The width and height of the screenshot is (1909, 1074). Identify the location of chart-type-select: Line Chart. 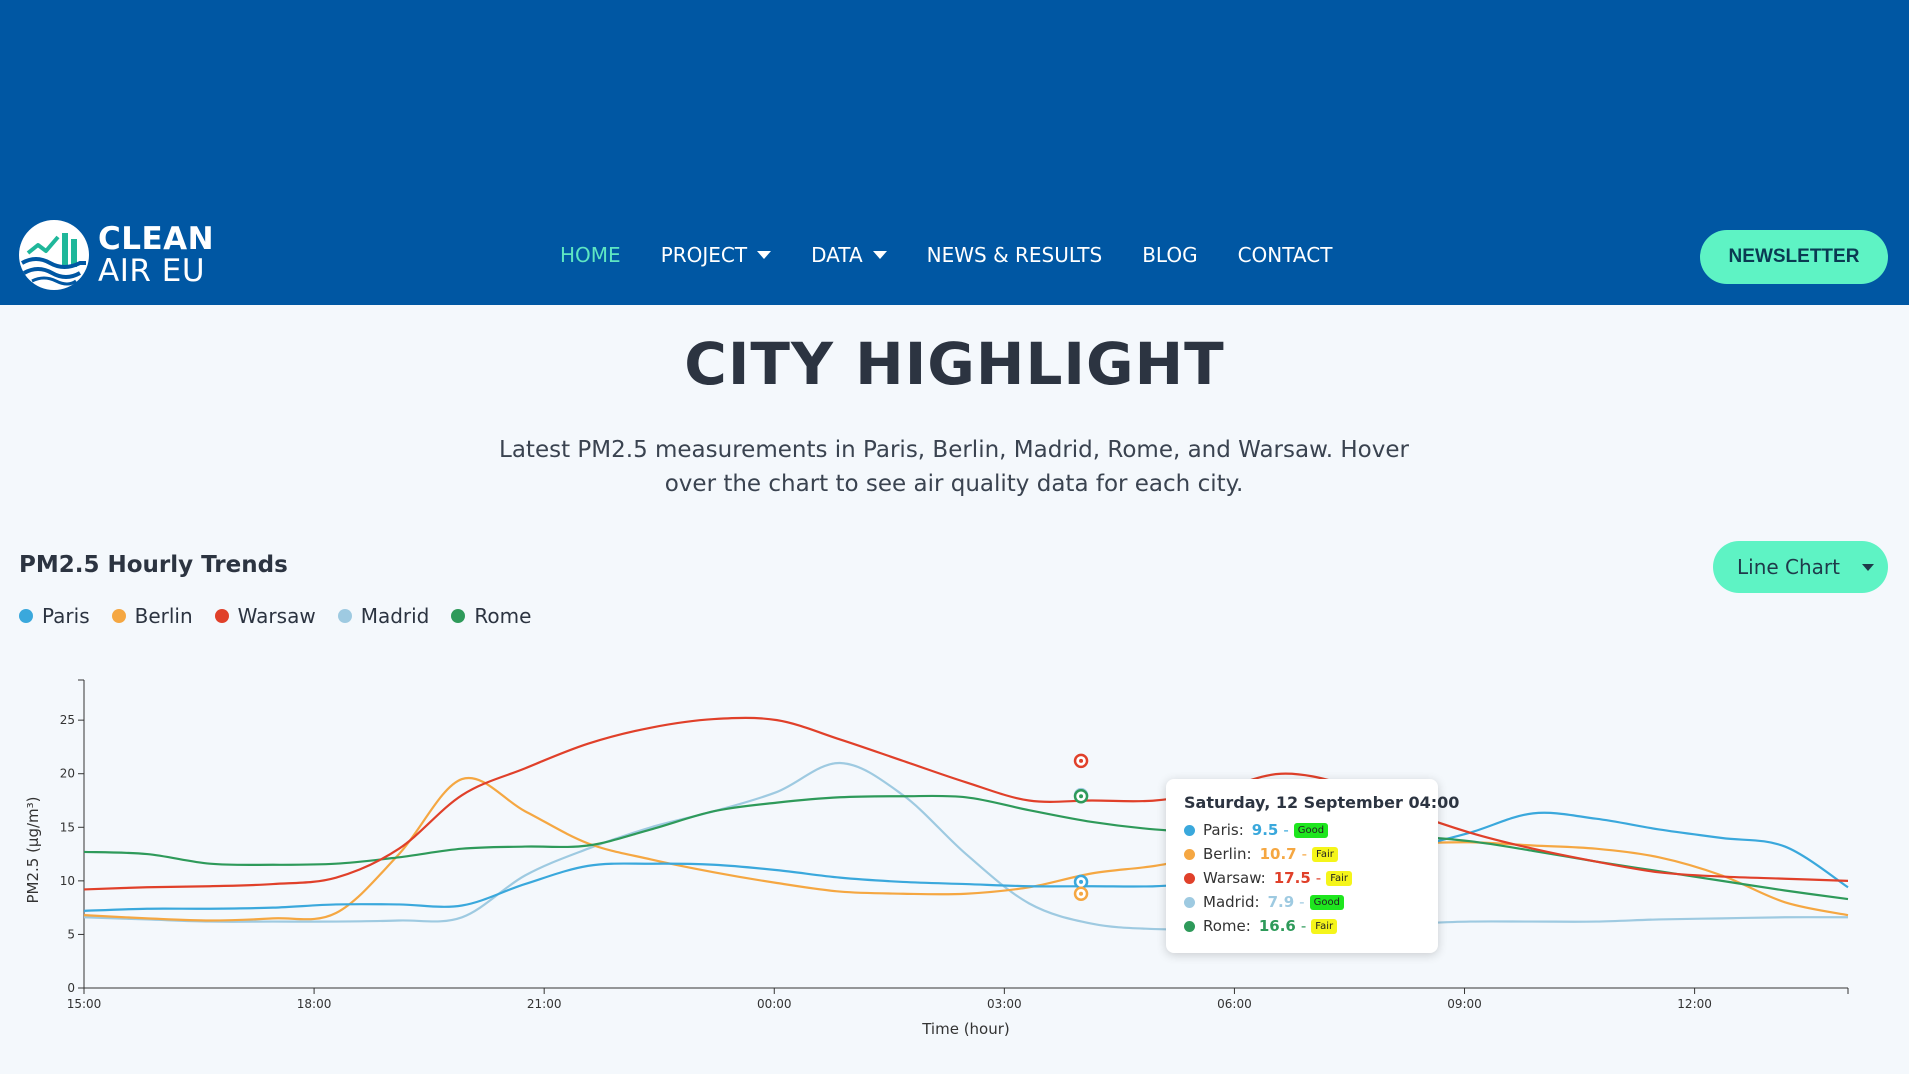
(1800, 567).